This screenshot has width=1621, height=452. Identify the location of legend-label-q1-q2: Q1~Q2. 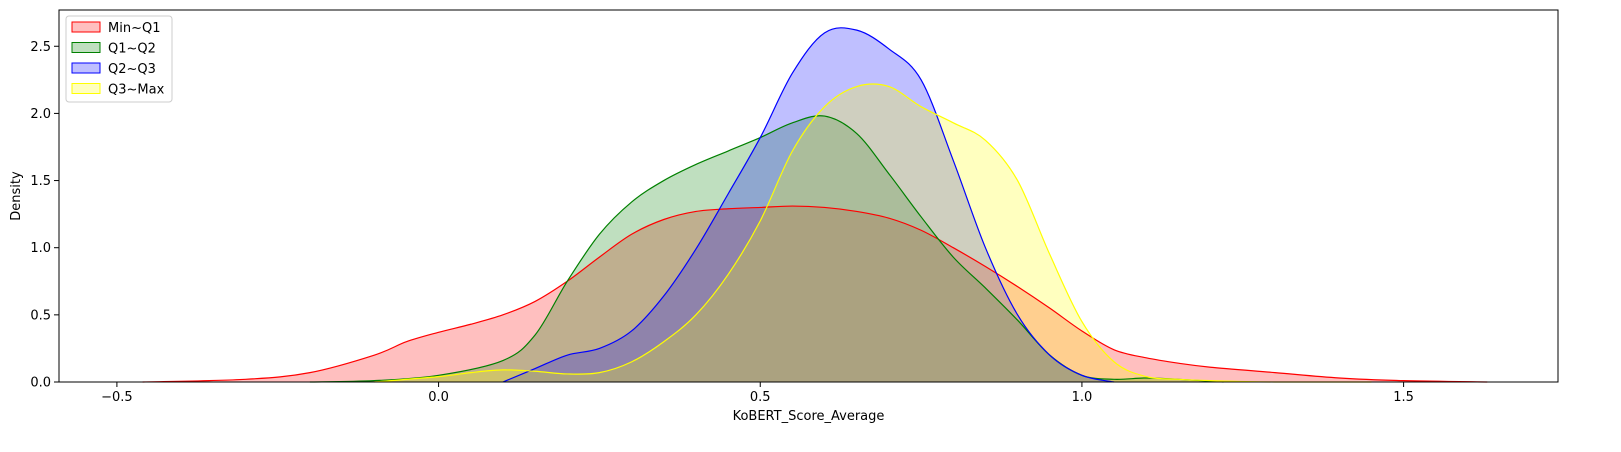
(132, 49).